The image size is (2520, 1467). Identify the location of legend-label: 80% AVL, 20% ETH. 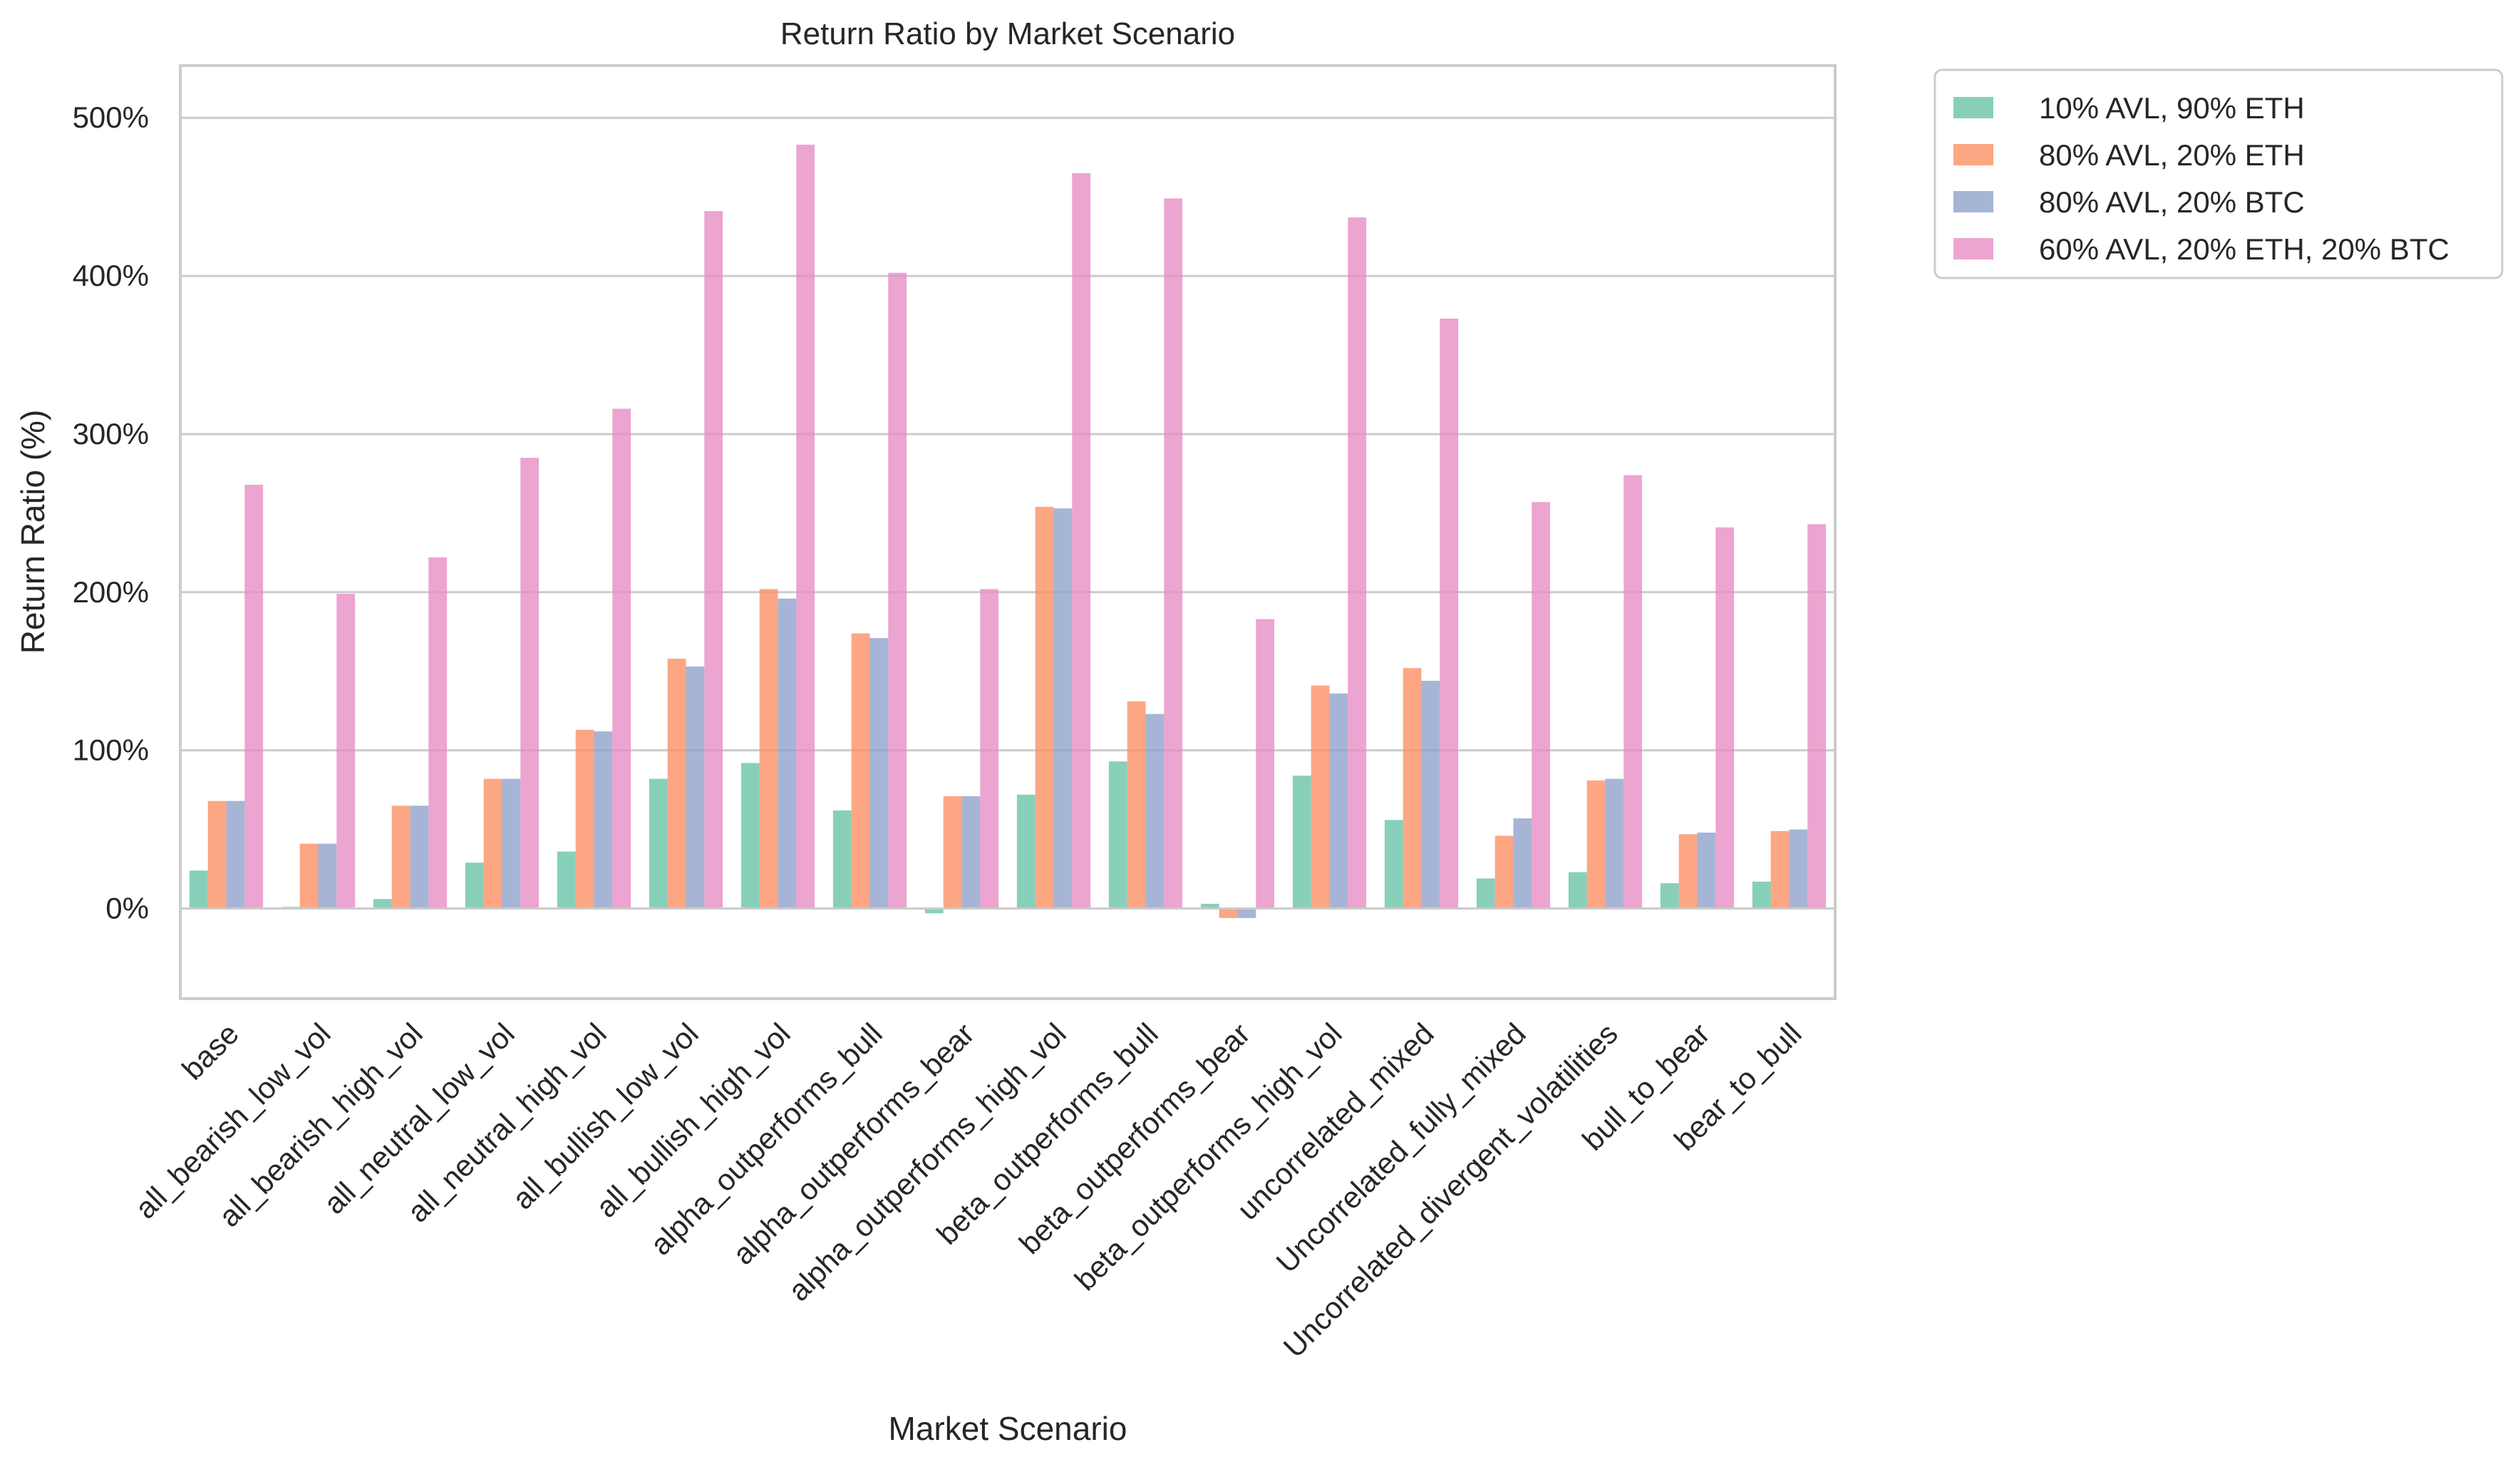
(2172, 155).